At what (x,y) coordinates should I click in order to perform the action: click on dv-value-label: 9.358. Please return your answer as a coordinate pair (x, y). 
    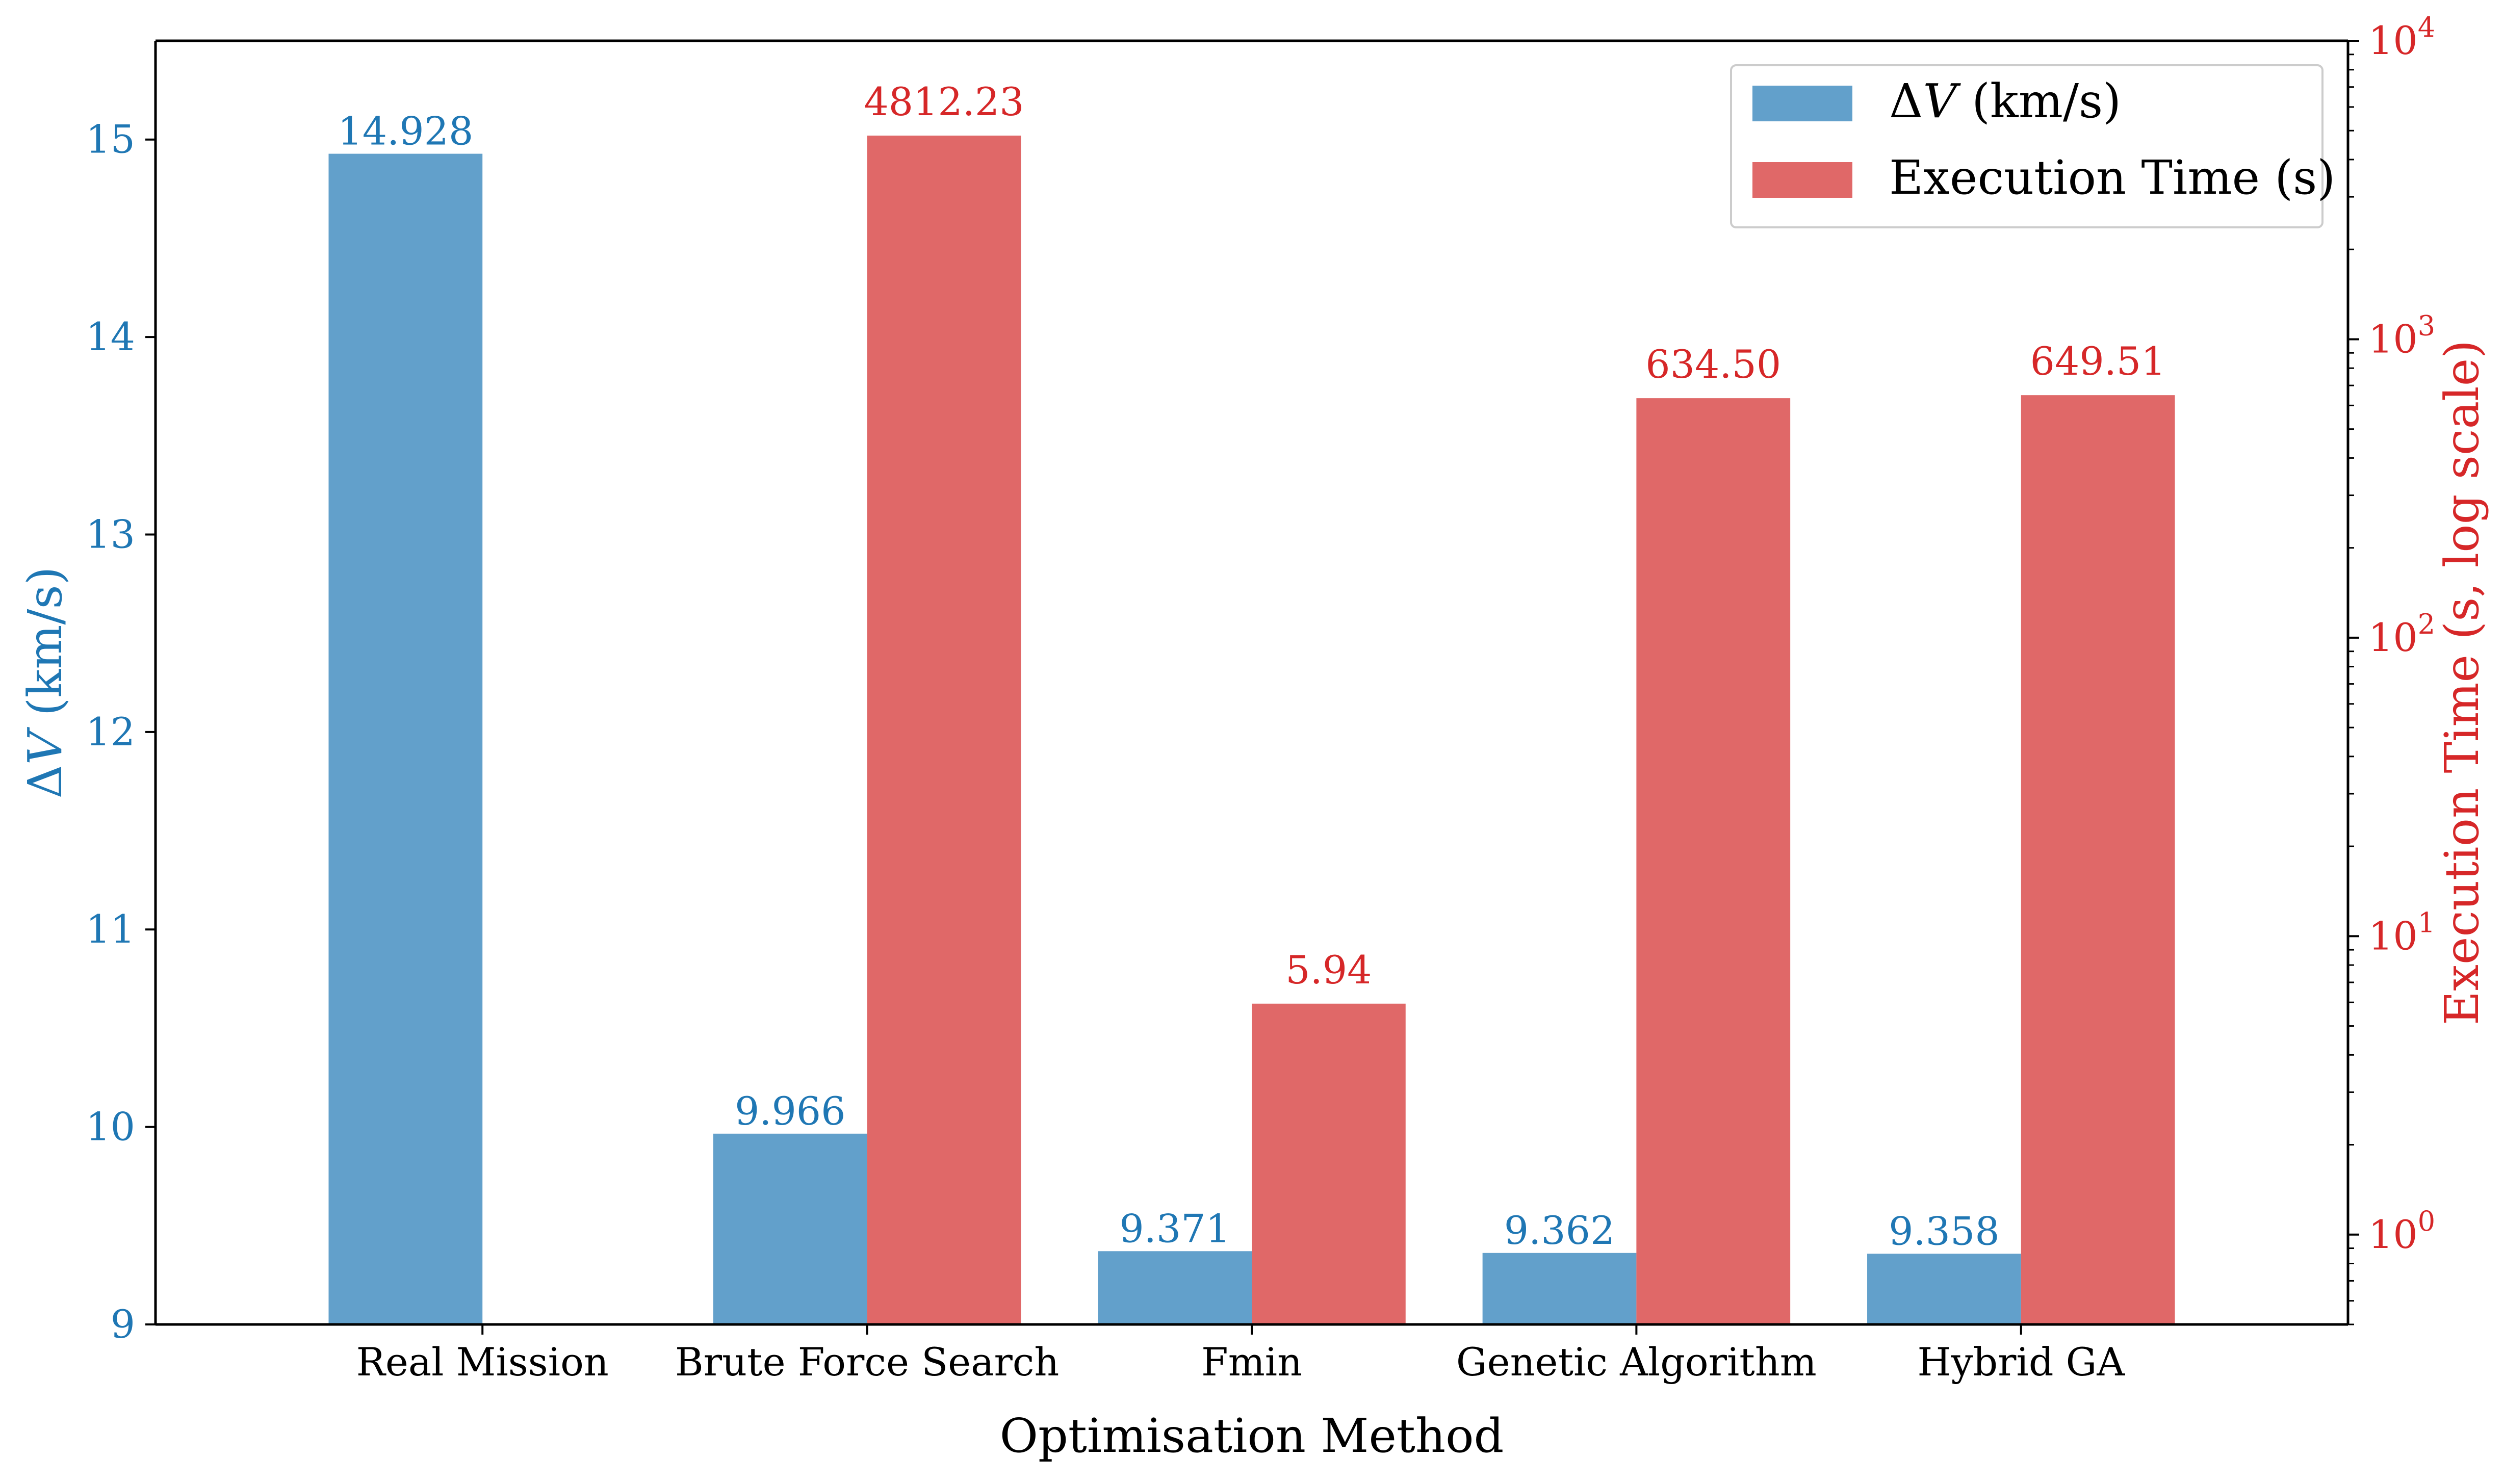
    Looking at the image, I should click on (1944, 1231).